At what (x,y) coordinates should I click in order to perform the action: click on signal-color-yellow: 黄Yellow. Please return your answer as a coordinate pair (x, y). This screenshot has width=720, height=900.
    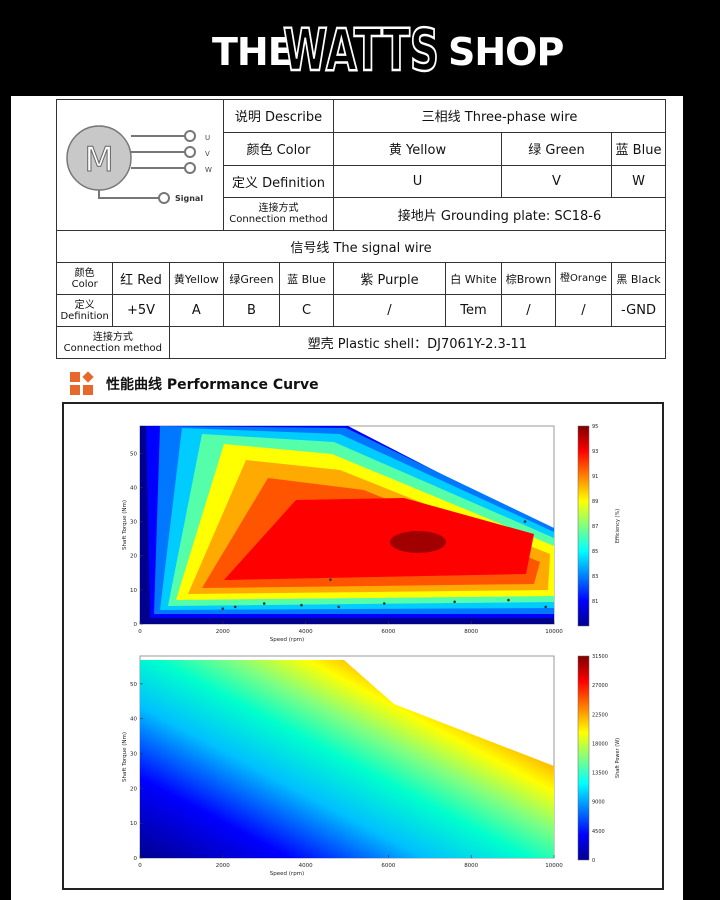
    Looking at the image, I should click on (196, 278).